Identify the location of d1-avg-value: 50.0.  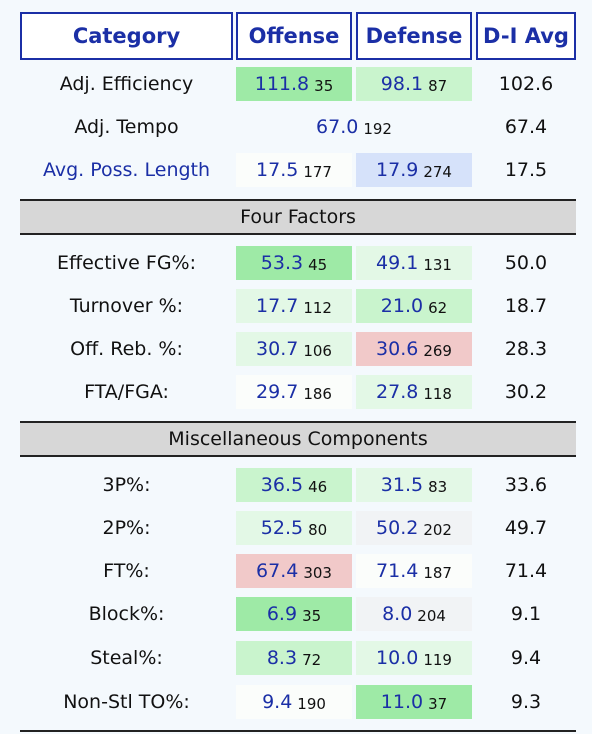
(526, 263).